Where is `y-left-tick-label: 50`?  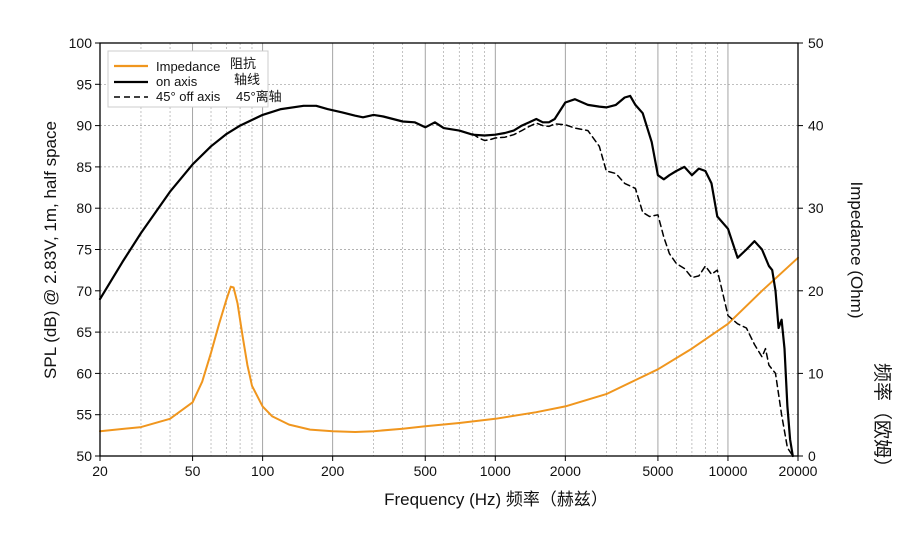 y-left-tick-label: 50 is located at coordinates (84, 456).